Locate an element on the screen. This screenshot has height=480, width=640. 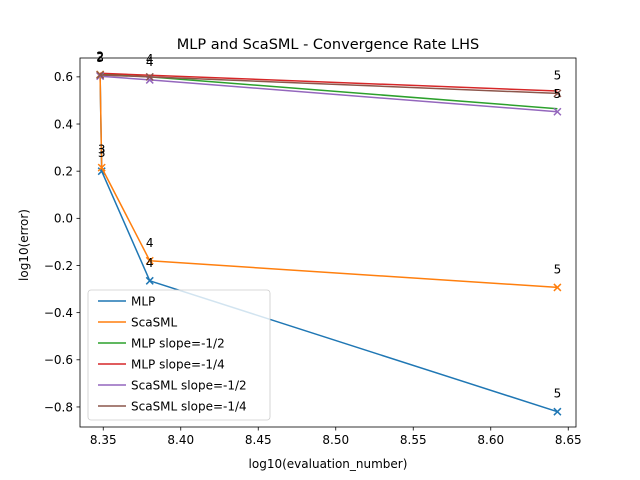
y-tick-label: 0.4 is located at coordinates (63, 124).